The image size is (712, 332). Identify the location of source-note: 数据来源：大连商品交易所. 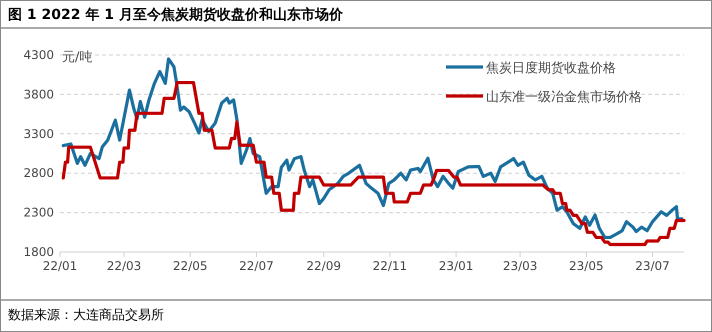
(86, 315).